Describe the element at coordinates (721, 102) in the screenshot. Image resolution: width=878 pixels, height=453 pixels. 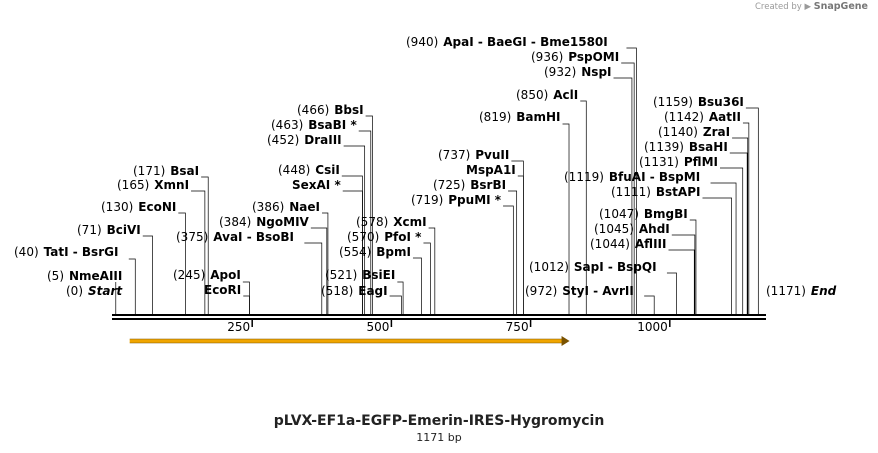
I see `enzyme-name: Bsu36I` at that location.